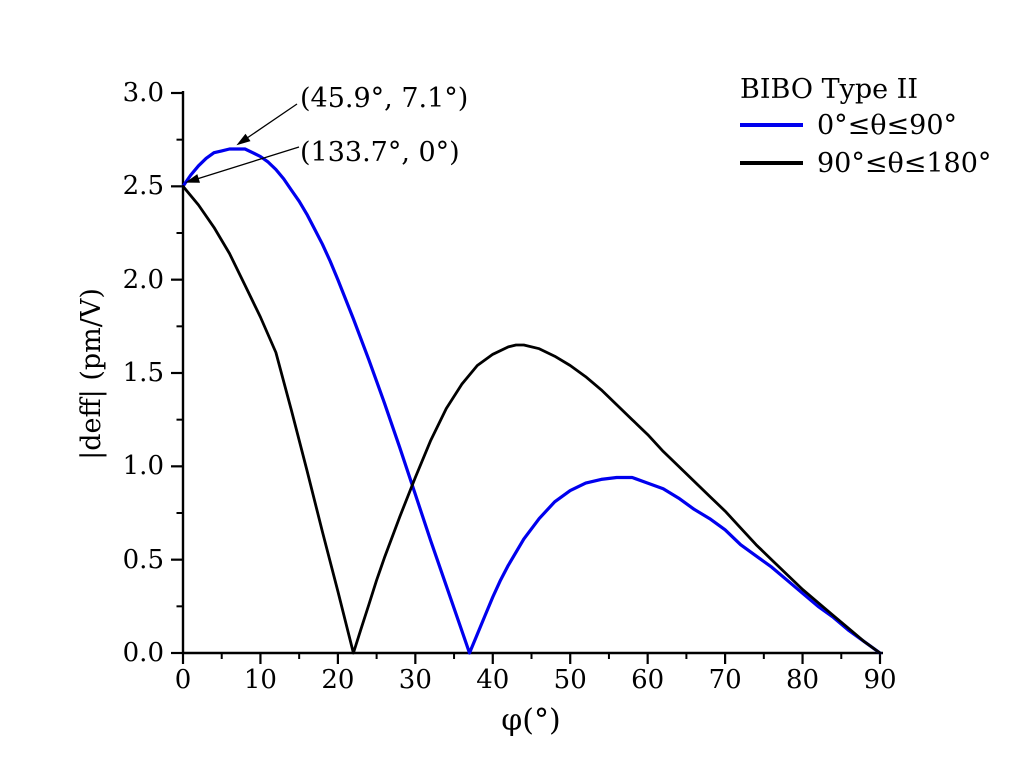 This screenshot has width=1024, height=784. What do you see at coordinates (143, 559) in the screenshot?
I see `y-tick-label: 0.5` at bounding box center [143, 559].